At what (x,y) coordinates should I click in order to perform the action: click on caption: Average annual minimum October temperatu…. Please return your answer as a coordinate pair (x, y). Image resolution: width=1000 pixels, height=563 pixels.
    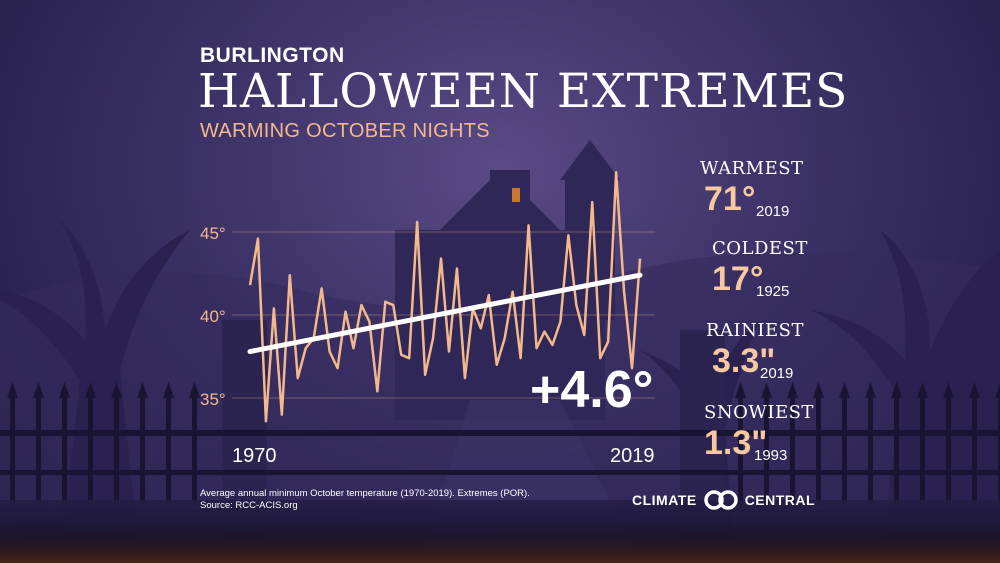
    Looking at the image, I should click on (380, 500).